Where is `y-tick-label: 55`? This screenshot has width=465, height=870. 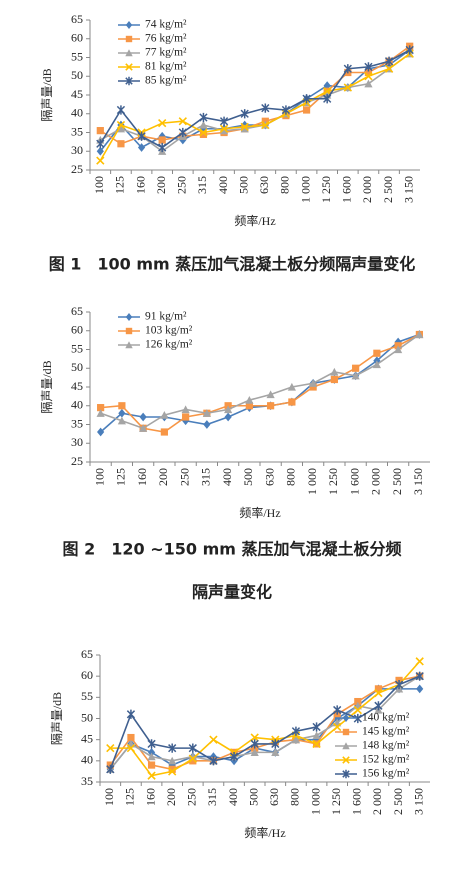
y-tick-label: 55 is located at coordinates (77, 348).